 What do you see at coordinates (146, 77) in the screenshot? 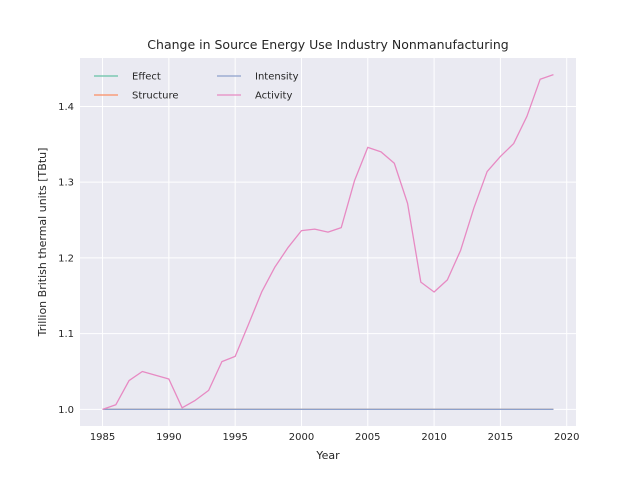
I see `legend-label-effect: Effect` at bounding box center [146, 77].